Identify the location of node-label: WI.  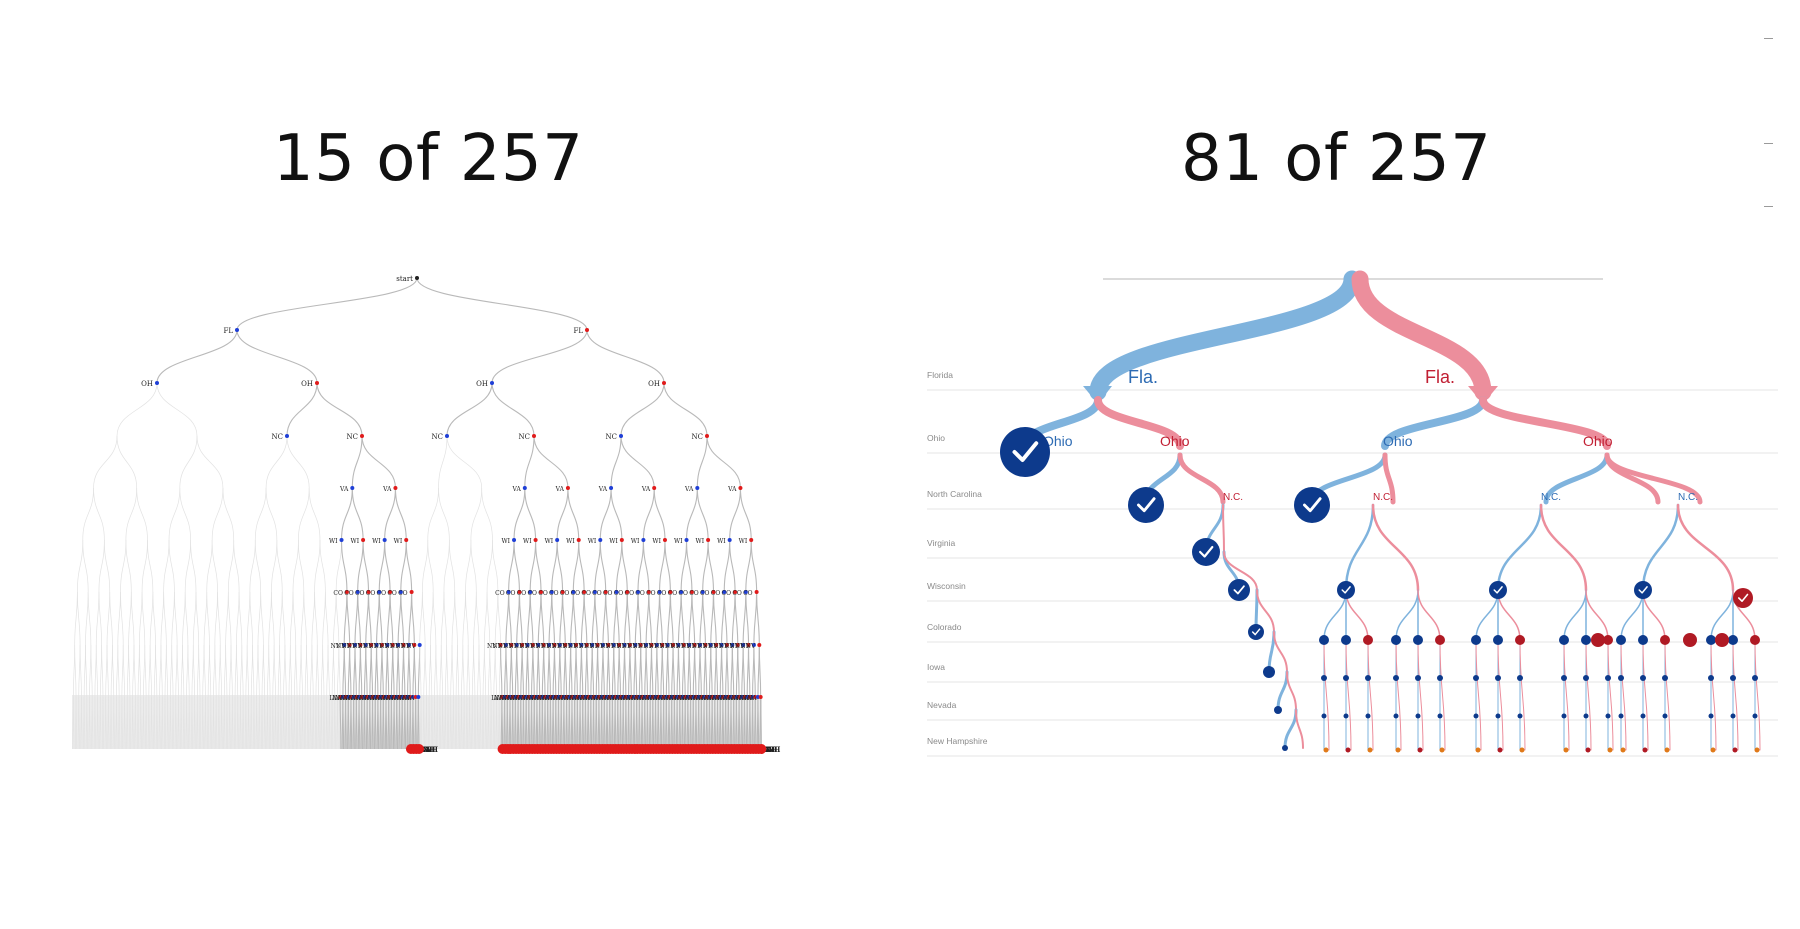
(505, 541).